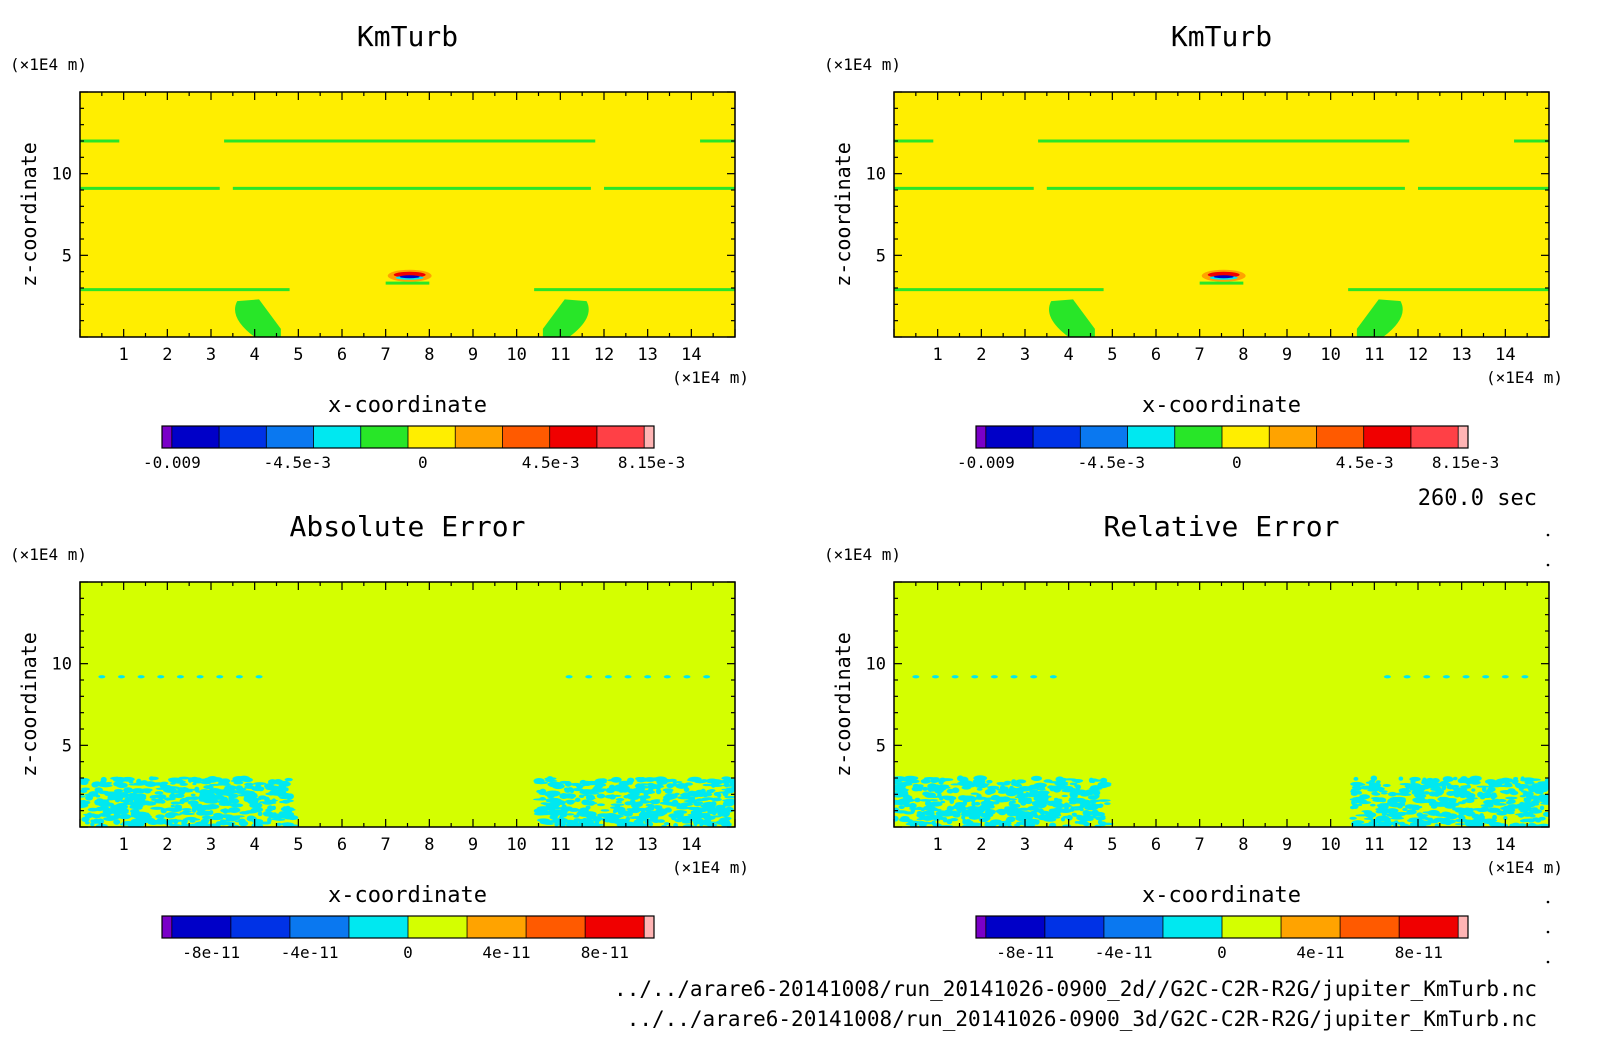 The height and width of the screenshot is (1054, 1604). What do you see at coordinates (604, 845) in the screenshot?
I see `x-tick-label: 12` at bounding box center [604, 845].